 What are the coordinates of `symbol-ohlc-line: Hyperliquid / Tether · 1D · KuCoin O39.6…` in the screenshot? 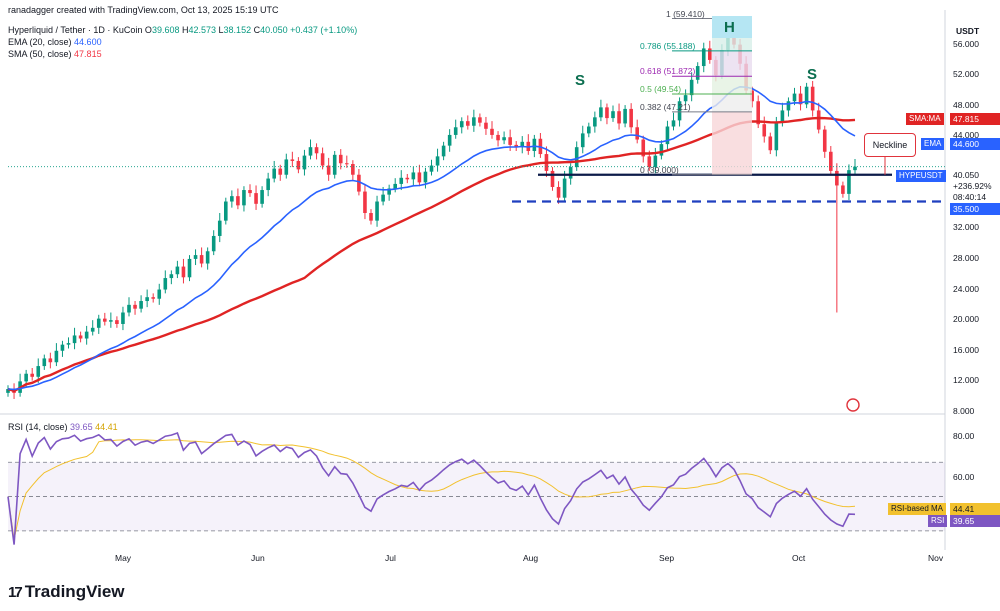 It's located at (183, 30).